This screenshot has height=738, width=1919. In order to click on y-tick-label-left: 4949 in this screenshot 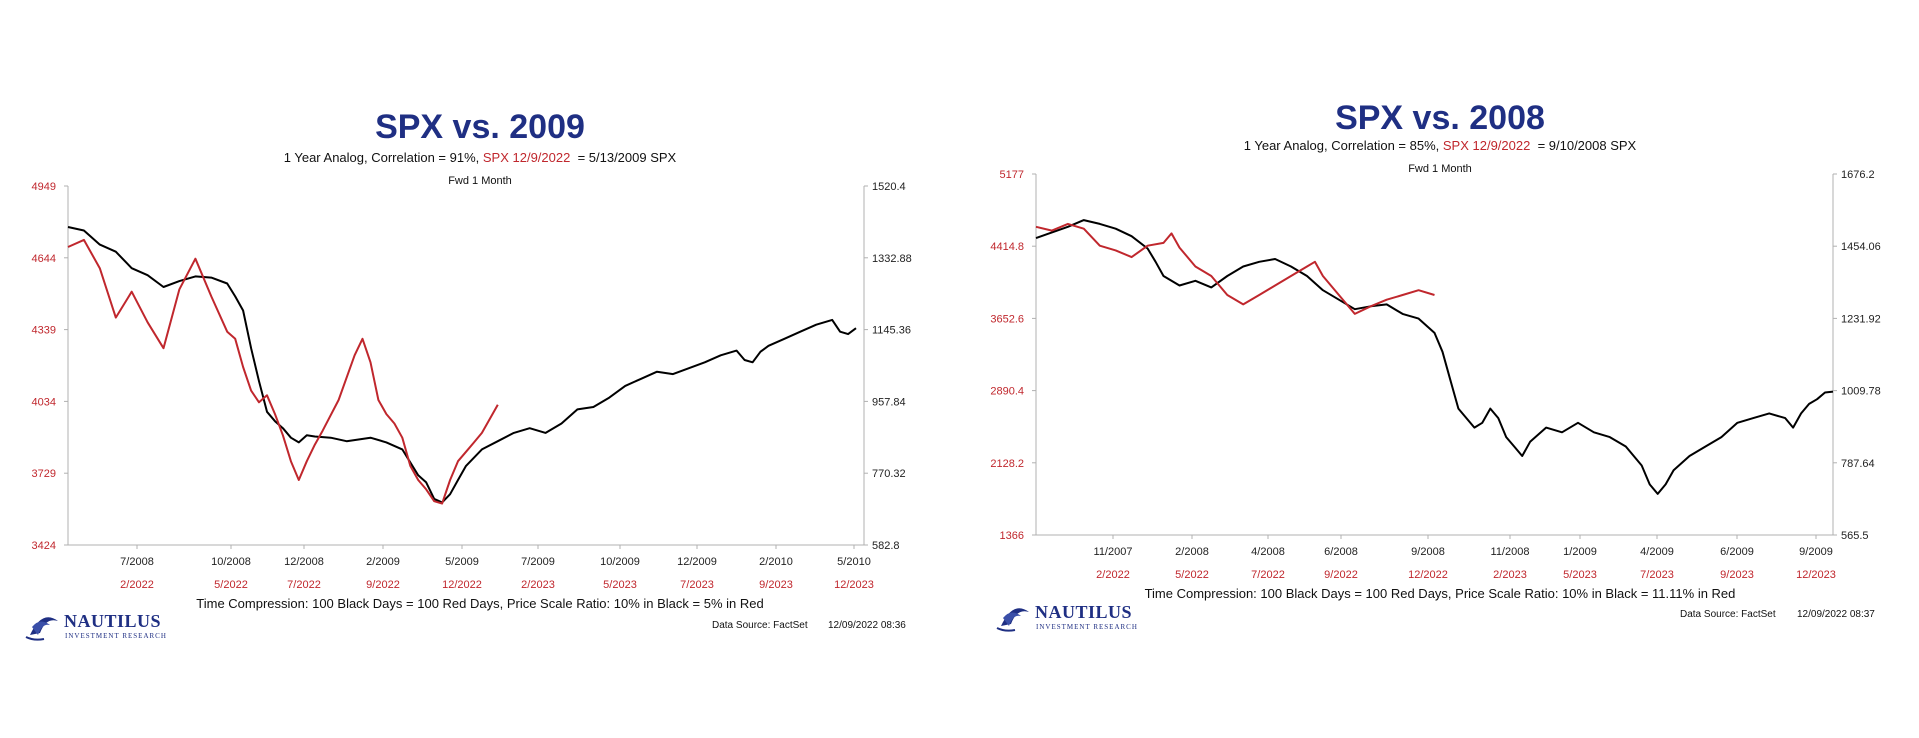, I will do `click(44, 187)`.